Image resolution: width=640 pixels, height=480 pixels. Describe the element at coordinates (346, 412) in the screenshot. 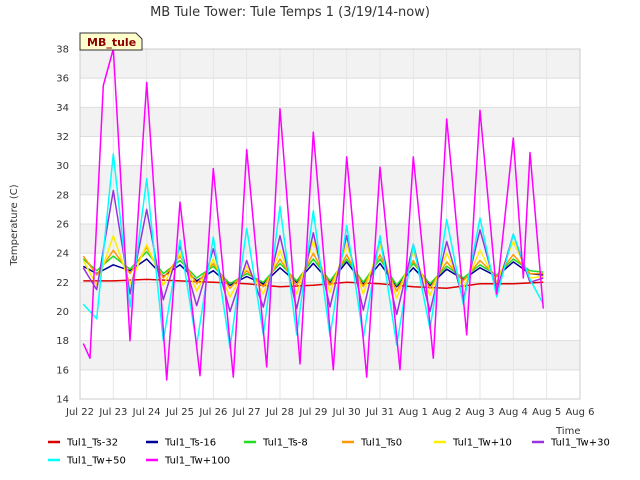

I see `x-tick-label: Jul 30` at that location.